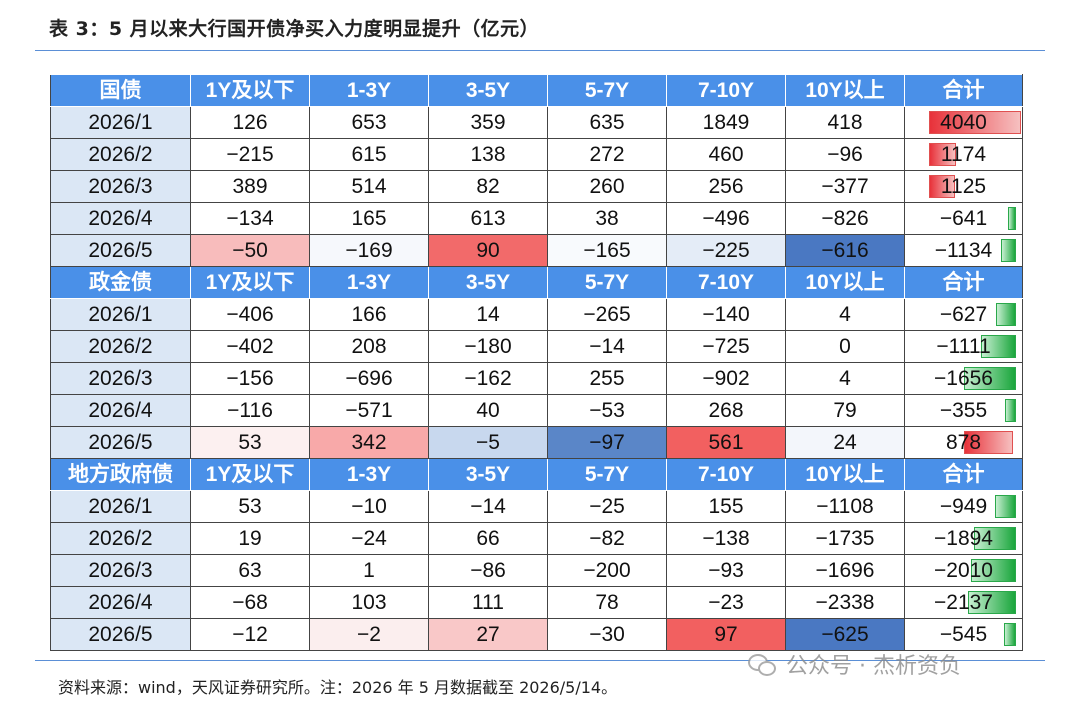 The image size is (1080, 709). What do you see at coordinates (369, 602) in the screenshot?
I see `value-cell: 103` at bounding box center [369, 602].